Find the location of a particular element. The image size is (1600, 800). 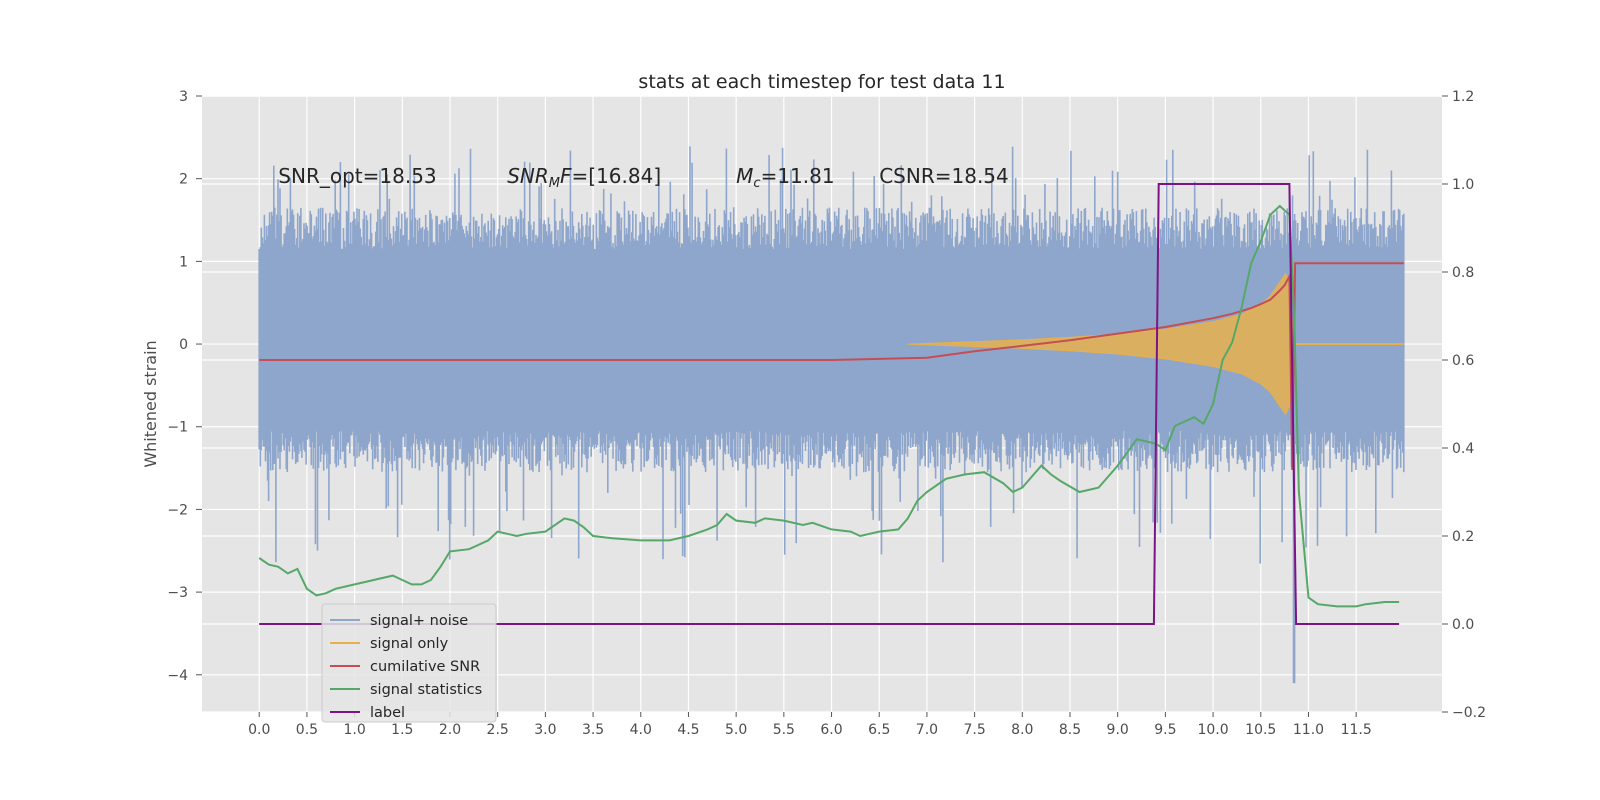

annotation-prefix: SNR_opt=18.53 is located at coordinates (357, 176).